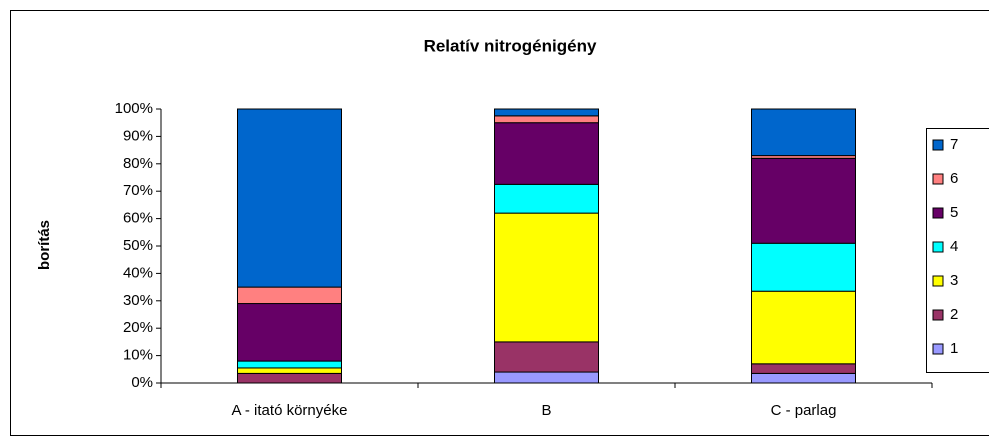 The height and width of the screenshot is (443, 989). I want to click on y-tick-label: 100%, so click(134, 108).